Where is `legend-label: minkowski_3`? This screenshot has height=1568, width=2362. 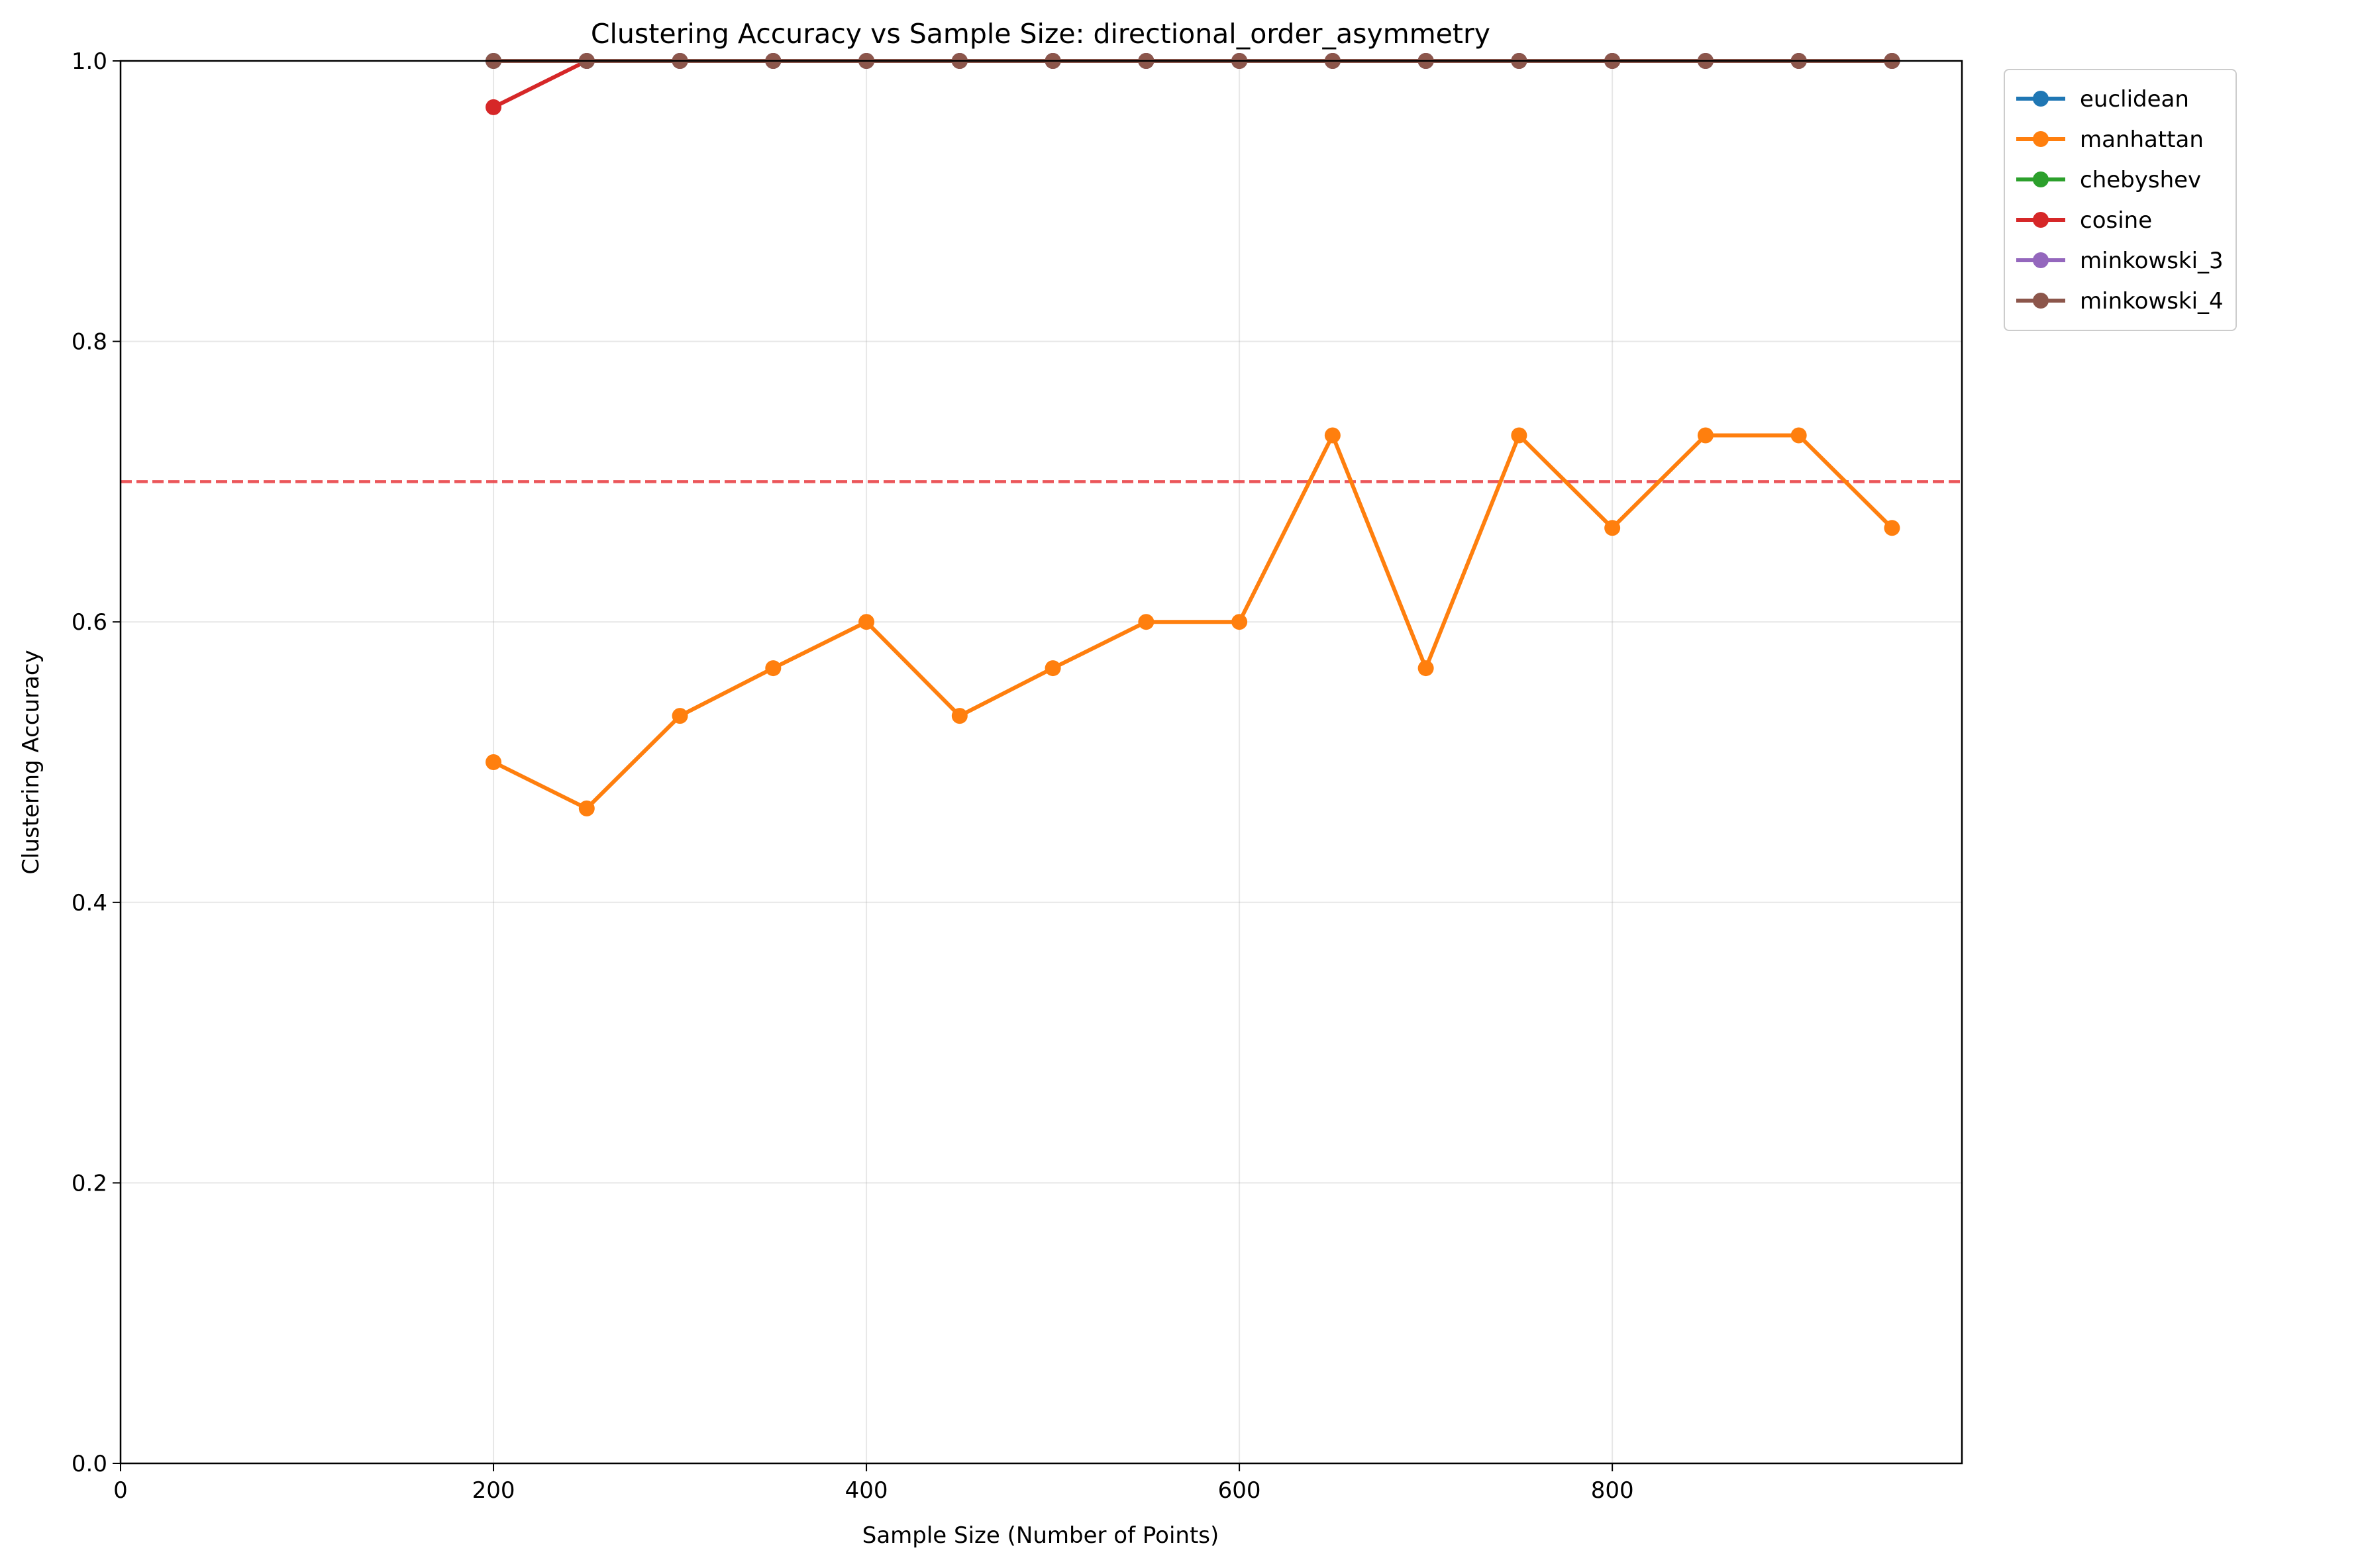 legend-label: minkowski_3 is located at coordinates (2152, 261).